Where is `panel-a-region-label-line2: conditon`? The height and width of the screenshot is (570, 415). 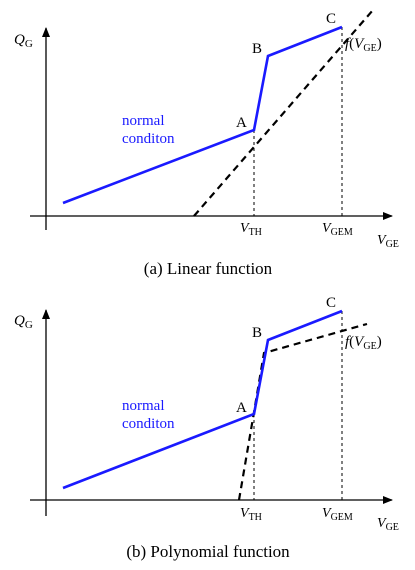
panel-a-region-label-line2: conditon is located at coordinates (148, 139).